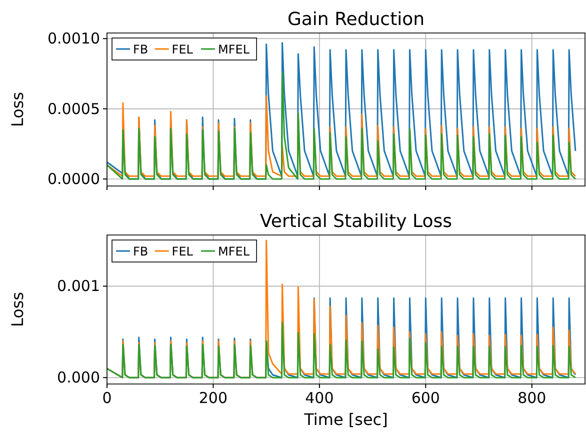 The image size is (586, 441). I want to click on chart-title: Vertical Stability Loss, so click(356, 221).